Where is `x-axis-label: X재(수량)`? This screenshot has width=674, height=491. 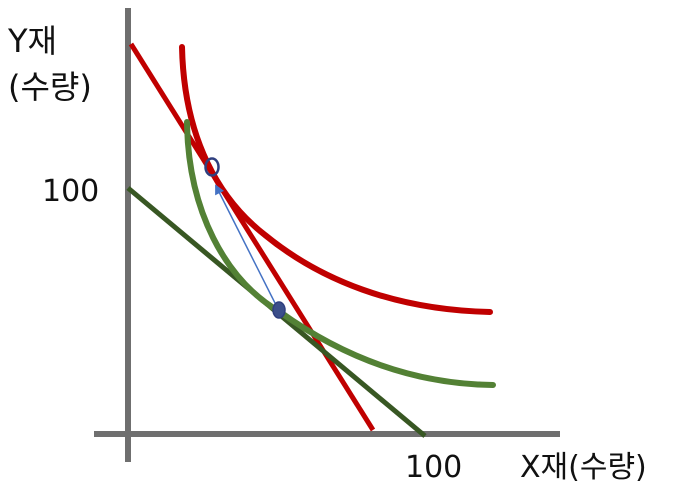 x-axis-label: X재(수량) is located at coordinates (583, 467).